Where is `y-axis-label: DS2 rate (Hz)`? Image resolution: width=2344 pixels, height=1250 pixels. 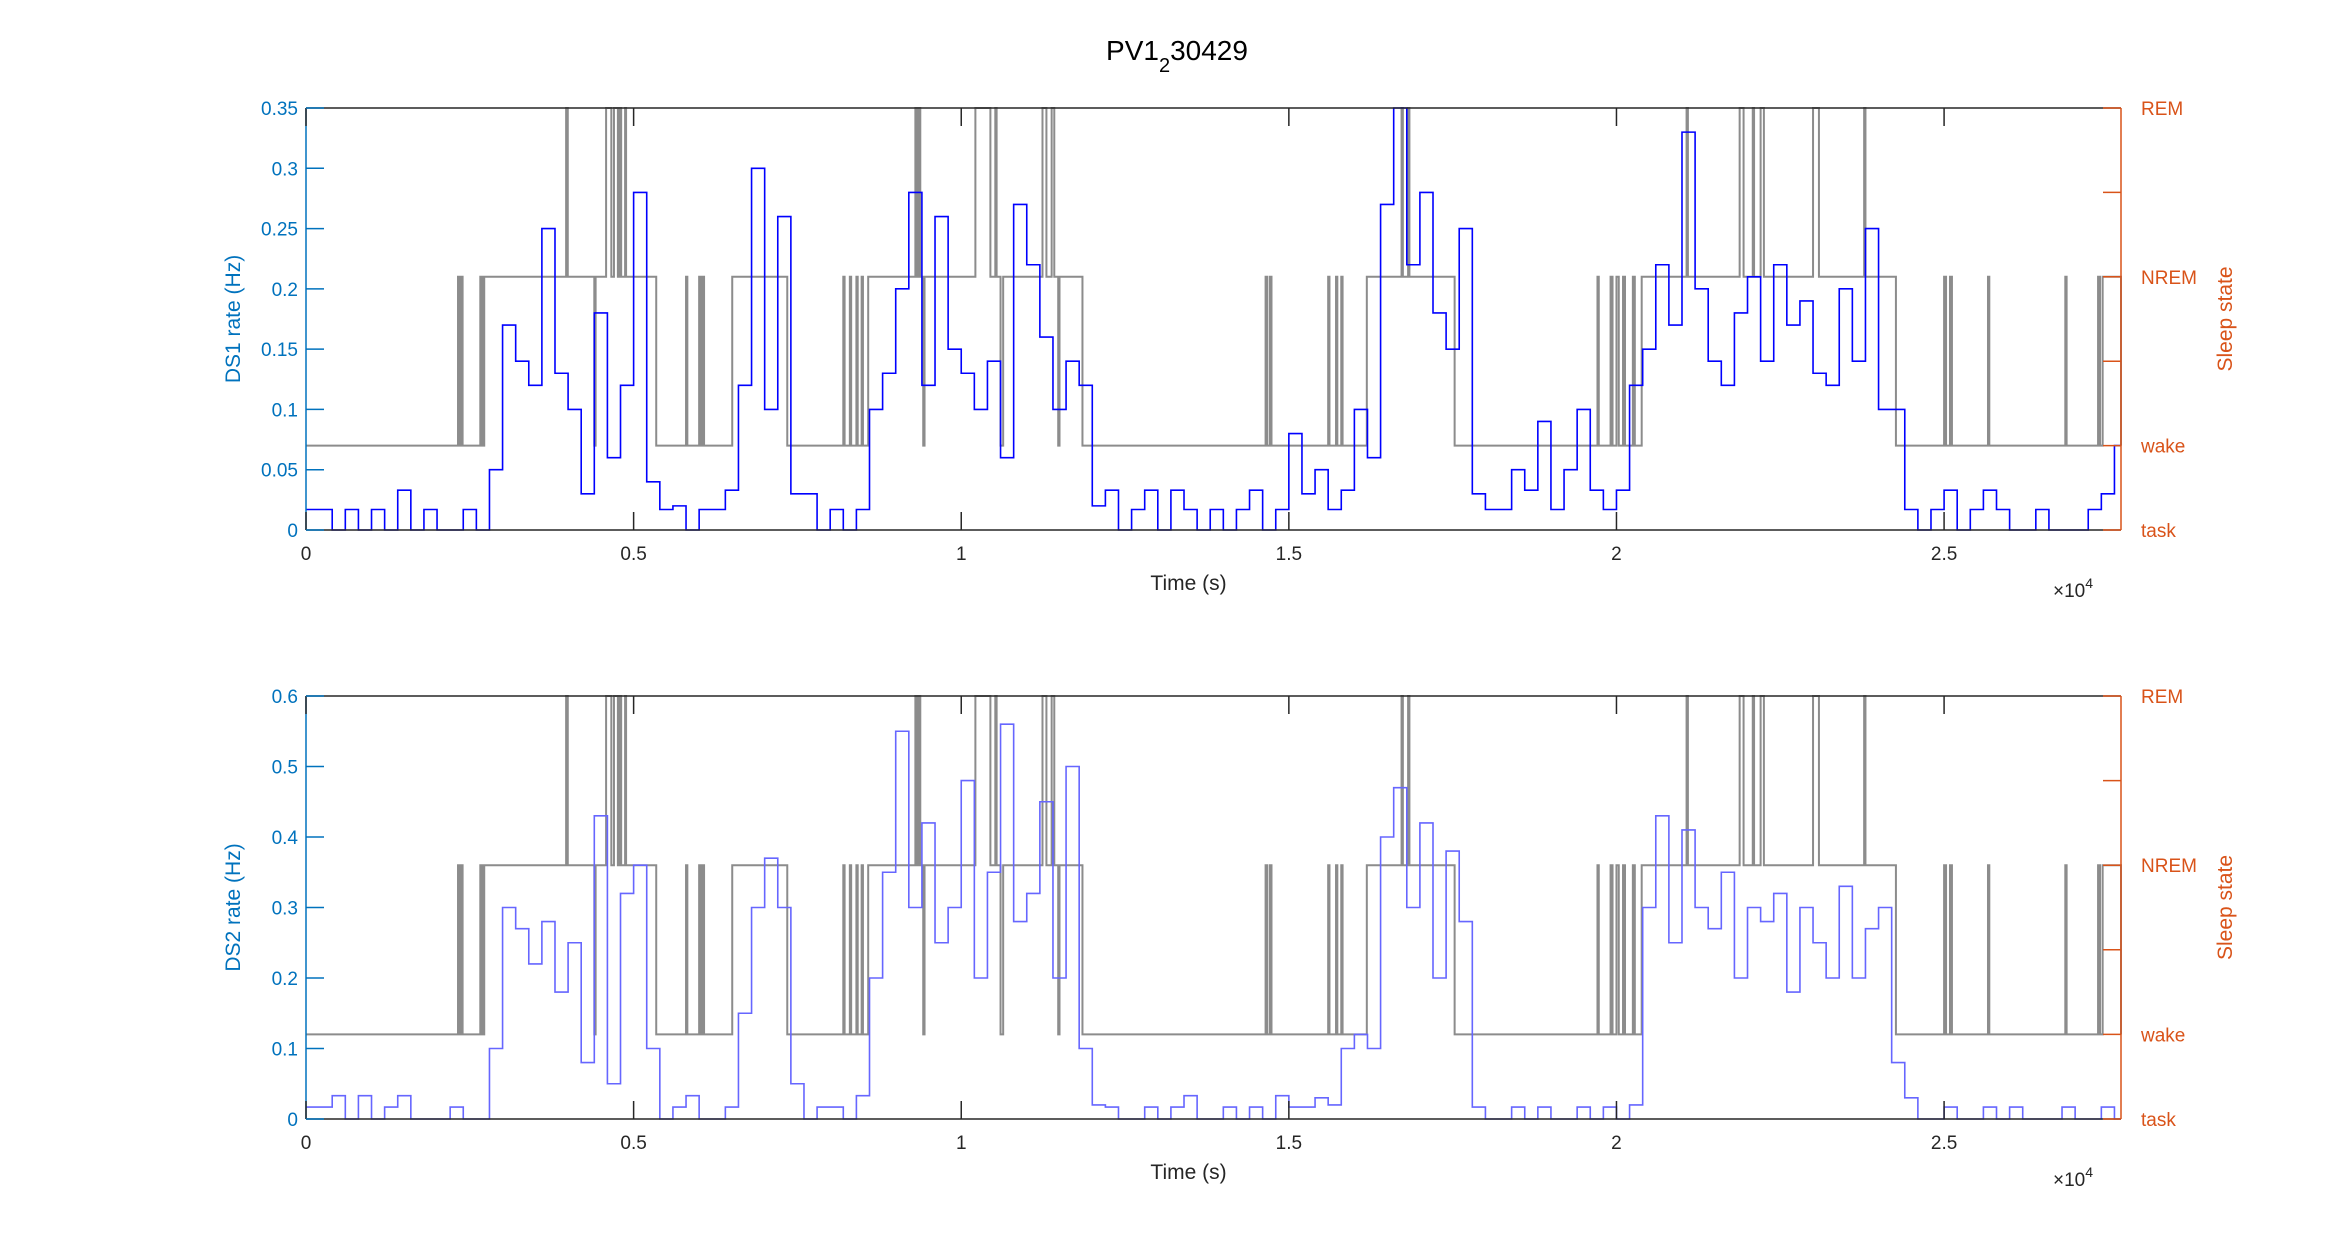
y-axis-label: DS2 rate (Hz) is located at coordinates (233, 907).